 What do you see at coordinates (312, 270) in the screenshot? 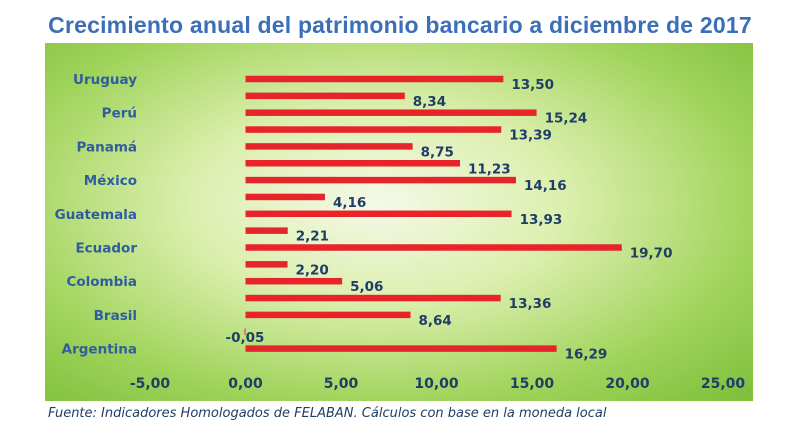
I see `data-label: 2,20` at bounding box center [312, 270].